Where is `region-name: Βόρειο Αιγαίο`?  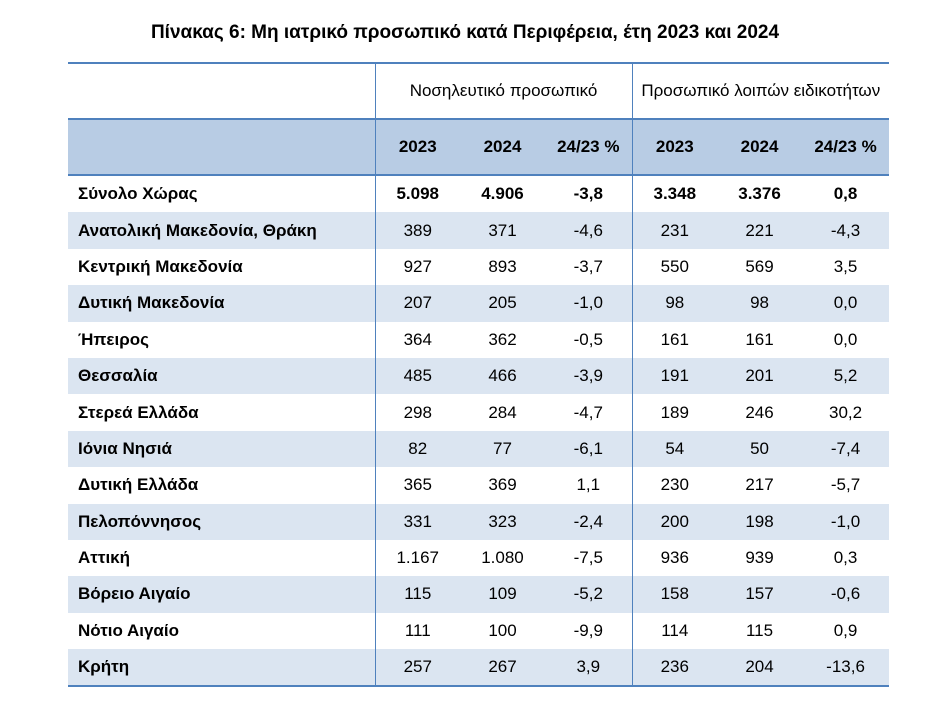
region-name: Βόρειο Αιγαίο is located at coordinates (221, 594).